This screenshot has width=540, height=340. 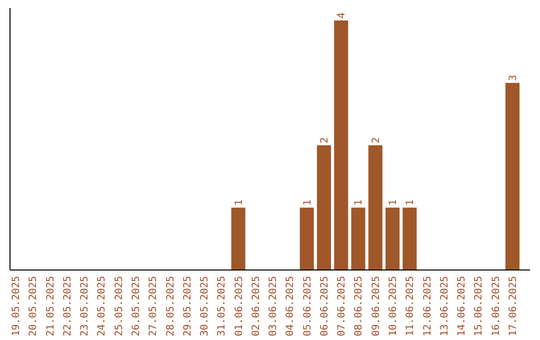 I want to click on x-tick-label: 13.06.2025, so click(x=444, y=306).